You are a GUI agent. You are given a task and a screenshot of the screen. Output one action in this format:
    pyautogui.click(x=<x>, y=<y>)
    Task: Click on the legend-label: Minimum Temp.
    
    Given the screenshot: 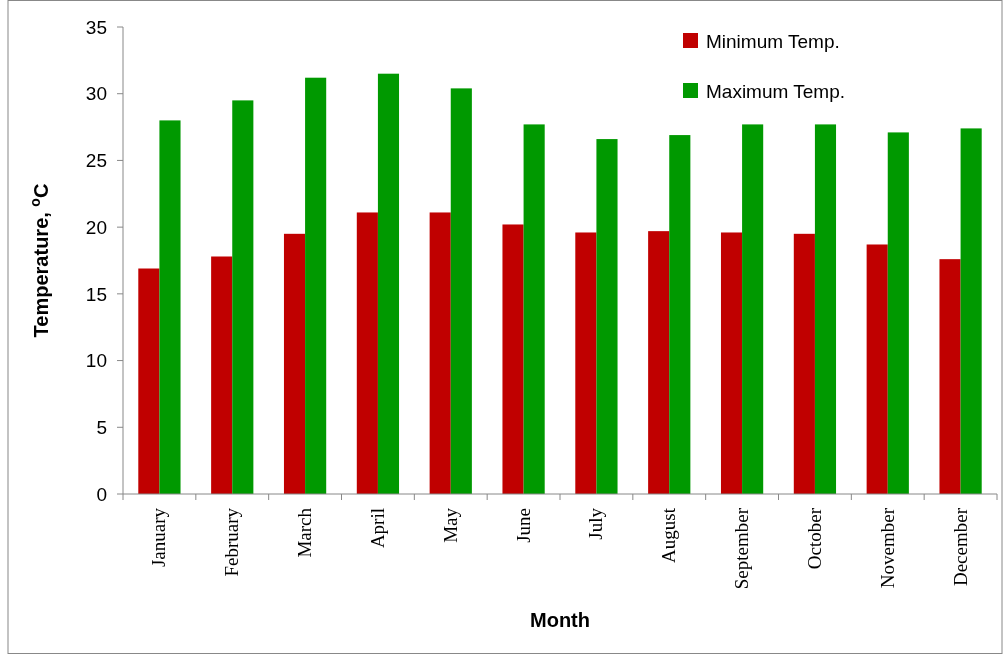 What is the action you would take?
    pyautogui.click(x=773, y=41)
    